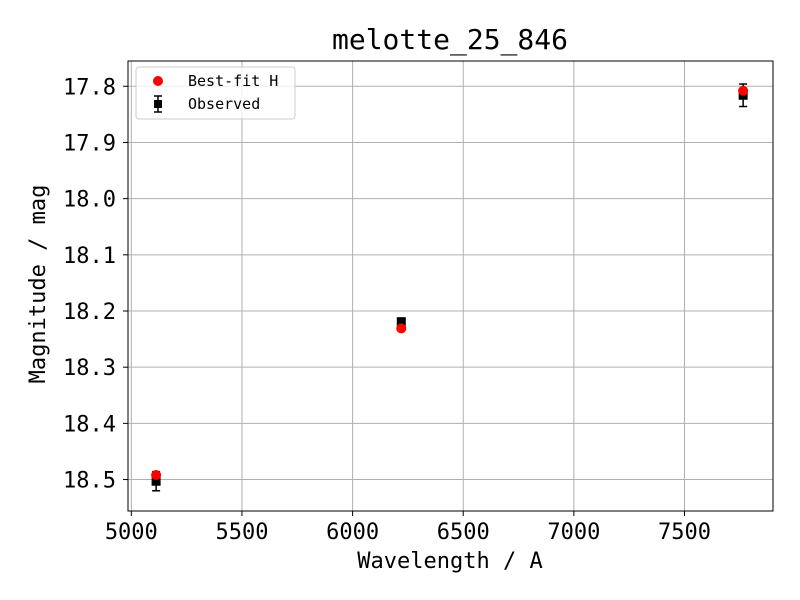 The width and height of the screenshot is (800, 600). Describe the element at coordinates (89, 312) in the screenshot. I see `y-tick-label: 18.2` at that location.